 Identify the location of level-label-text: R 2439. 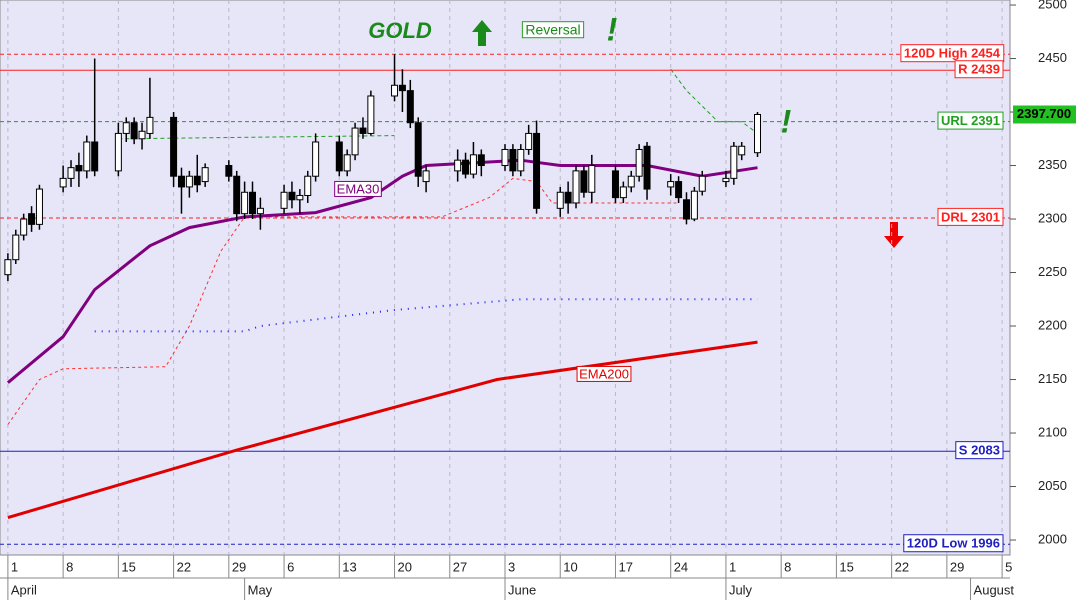
(979, 69).